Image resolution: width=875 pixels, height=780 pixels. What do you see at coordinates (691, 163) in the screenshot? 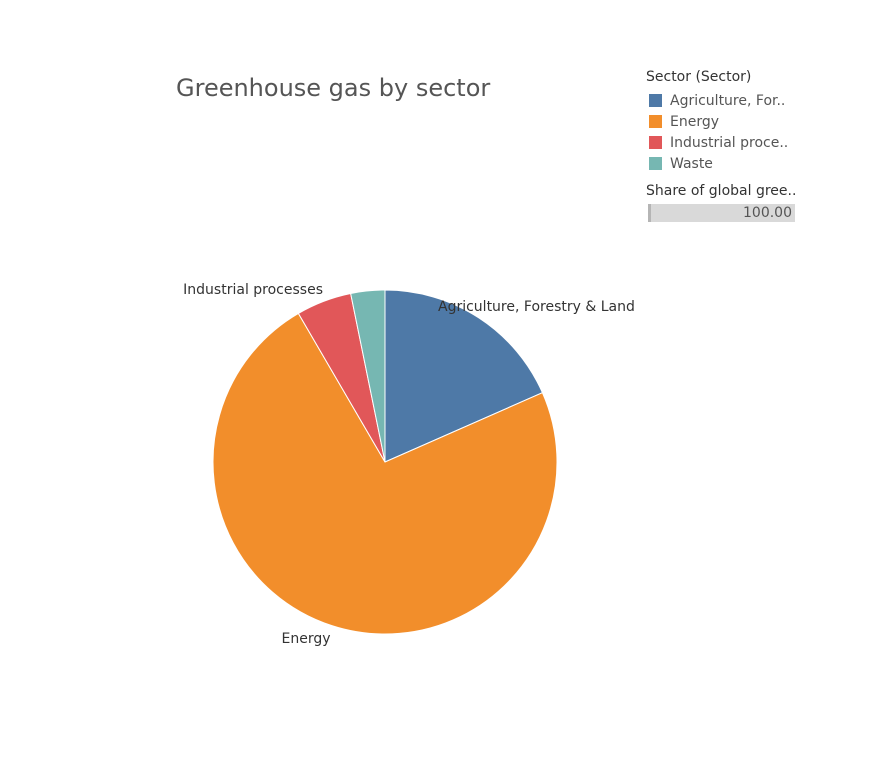
I see `legend-item-label: Waste` at bounding box center [691, 163].